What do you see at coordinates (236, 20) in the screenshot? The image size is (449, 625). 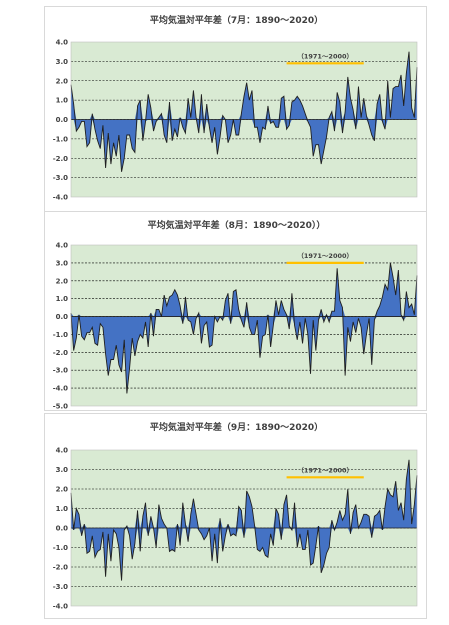 I see `chart-title: 平均気温対平年差（7月：1890～2020）` at bounding box center [236, 20].